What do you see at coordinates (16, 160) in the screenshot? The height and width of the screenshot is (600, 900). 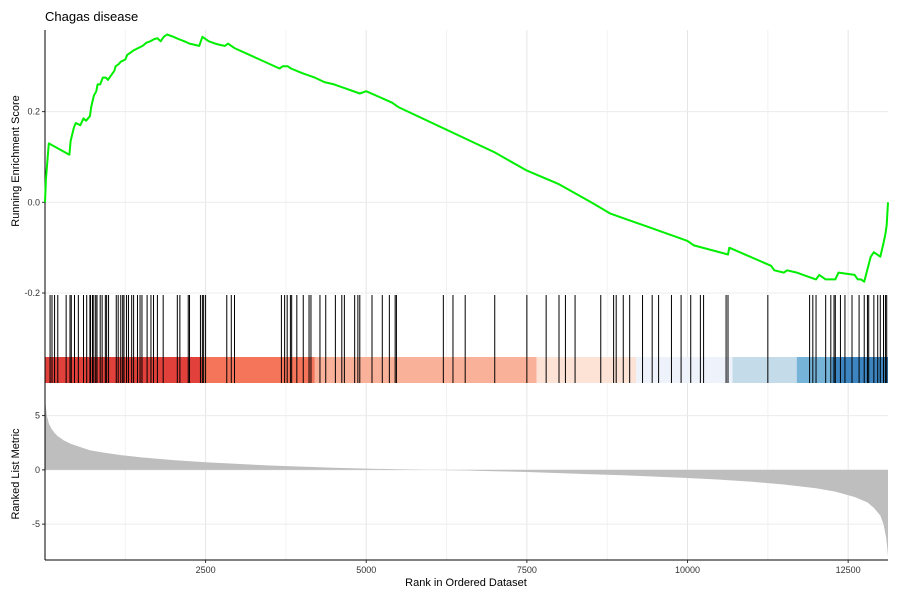 I see `enrichment-y-axis-title: Running Enrichment Score` at bounding box center [16, 160].